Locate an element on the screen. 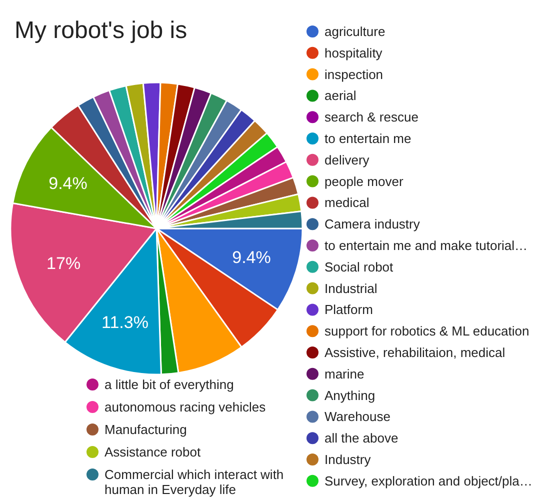 The image size is (559, 500). legend-label: Camera industry is located at coordinates (372, 224).